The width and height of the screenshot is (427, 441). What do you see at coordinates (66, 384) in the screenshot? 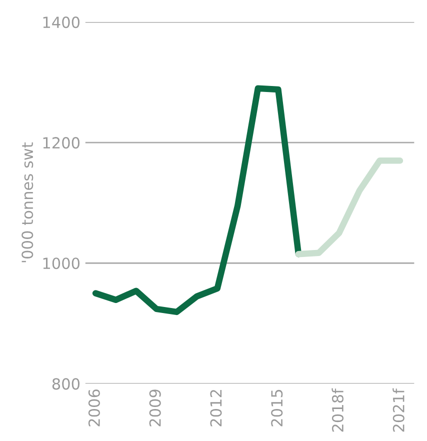
I see `y-tick-label: 800` at bounding box center [66, 384].